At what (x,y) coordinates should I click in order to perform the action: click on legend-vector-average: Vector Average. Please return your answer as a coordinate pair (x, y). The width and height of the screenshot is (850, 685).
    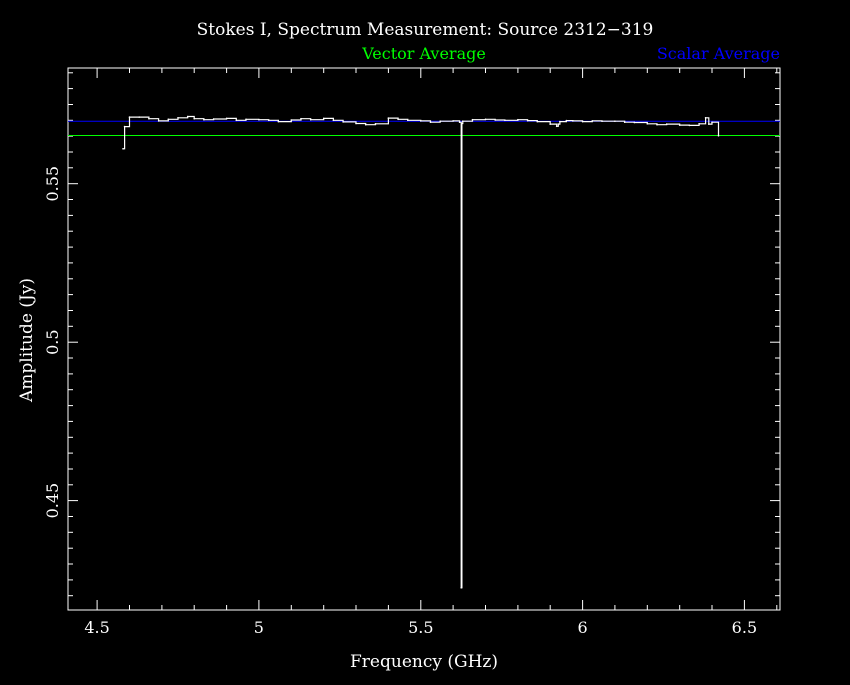
    Looking at the image, I should click on (423, 53).